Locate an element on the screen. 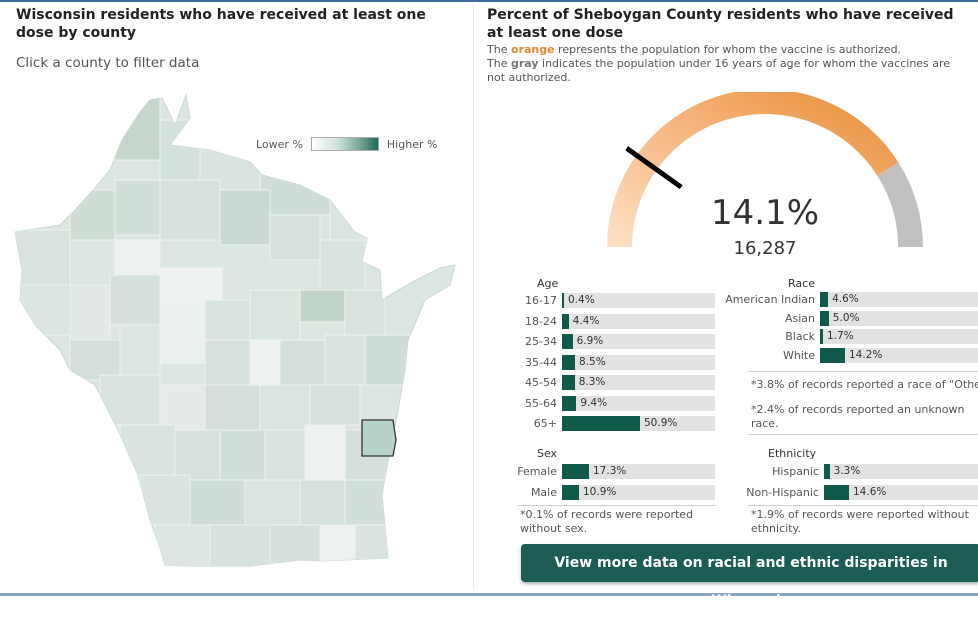  breakdown-row: 16-17 0.4% is located at coordinates (607, 300).